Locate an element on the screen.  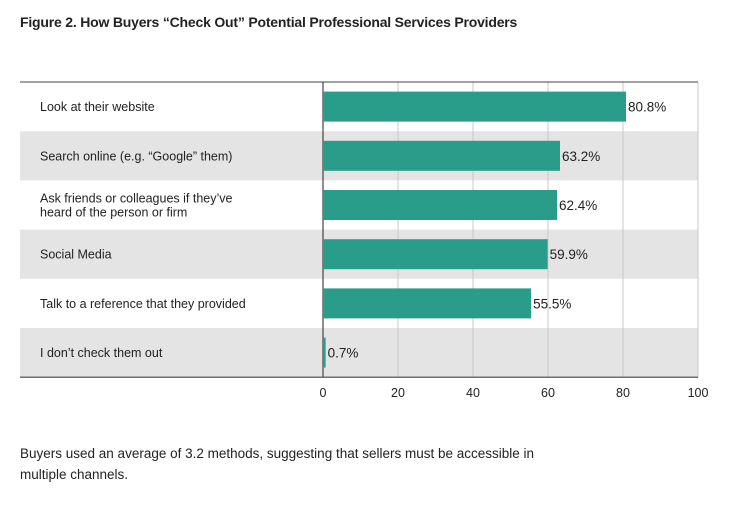
category-label: Look at their website is located at coordinates (97, 107).